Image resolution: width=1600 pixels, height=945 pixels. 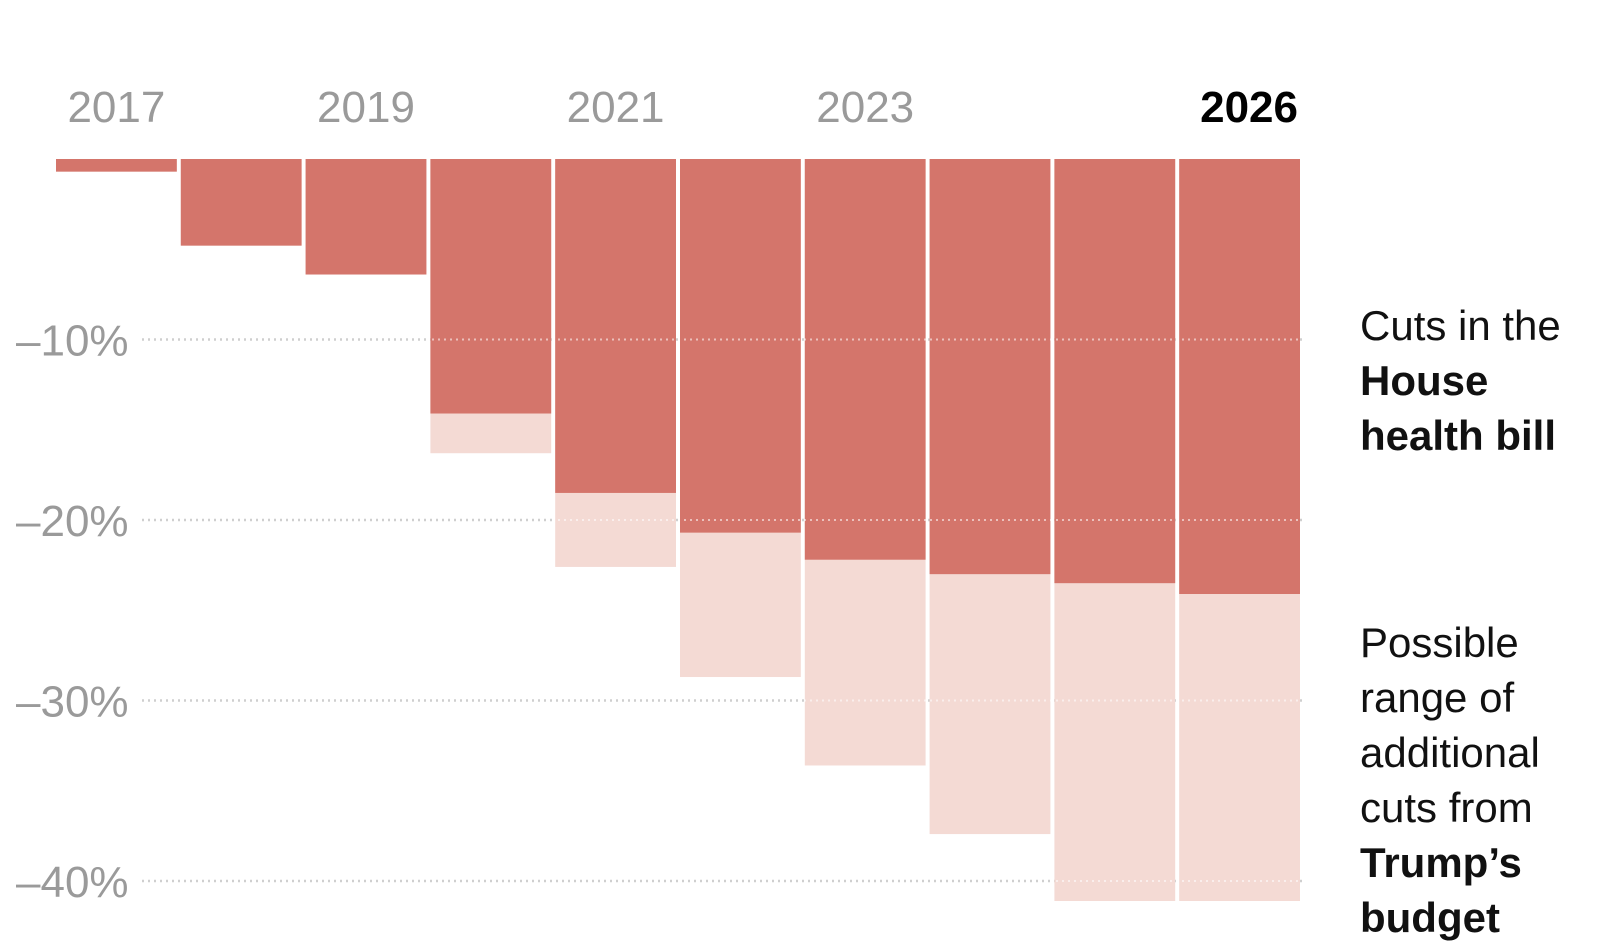 What do you see at coordinates (1249, 107) in the screenshot?
I see `x-tick-label: 2026` at bounding box center [1249, 107].